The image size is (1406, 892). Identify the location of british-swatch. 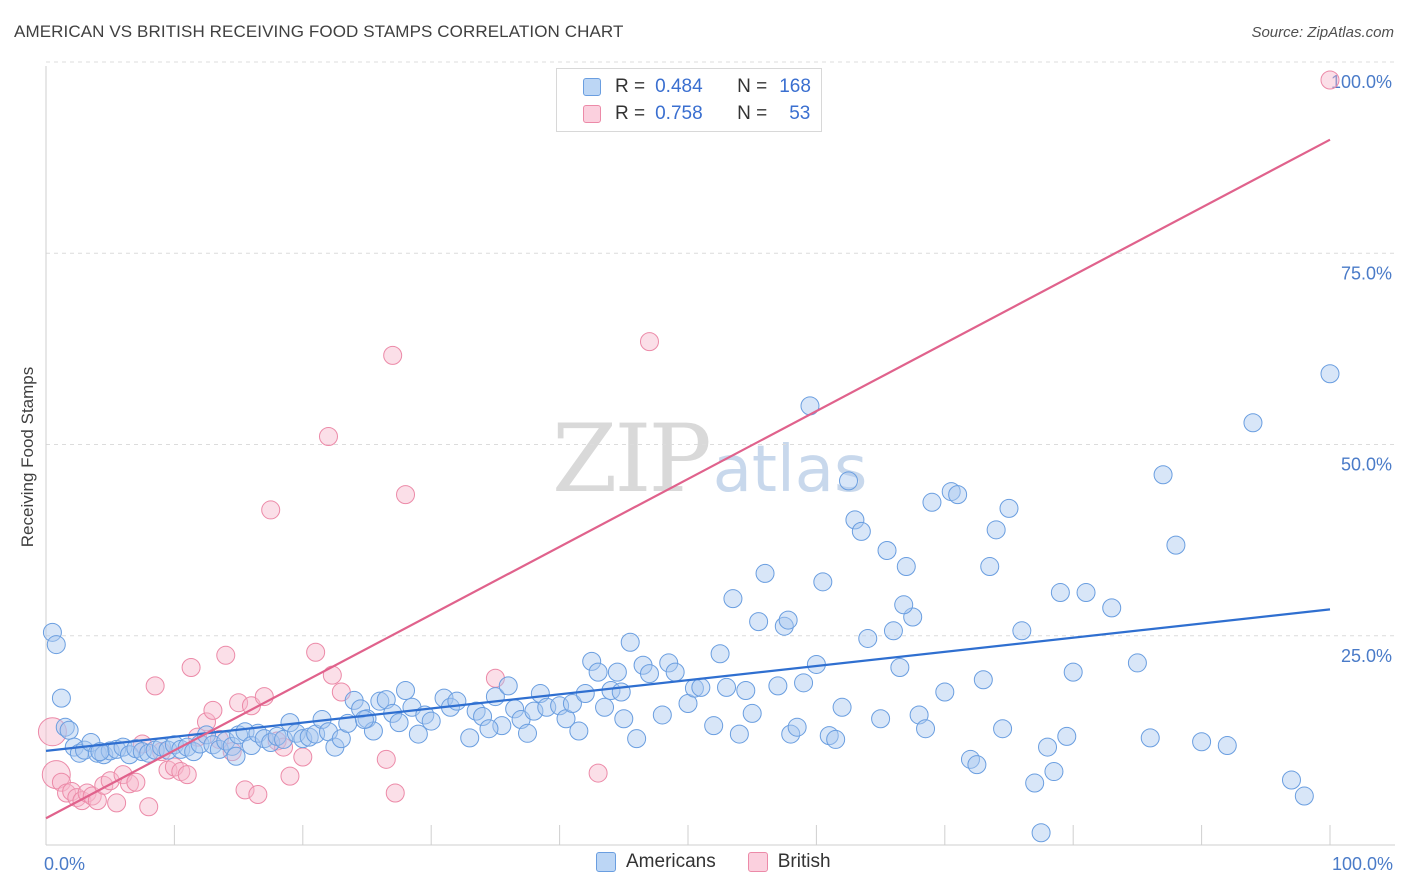
(592, 114).